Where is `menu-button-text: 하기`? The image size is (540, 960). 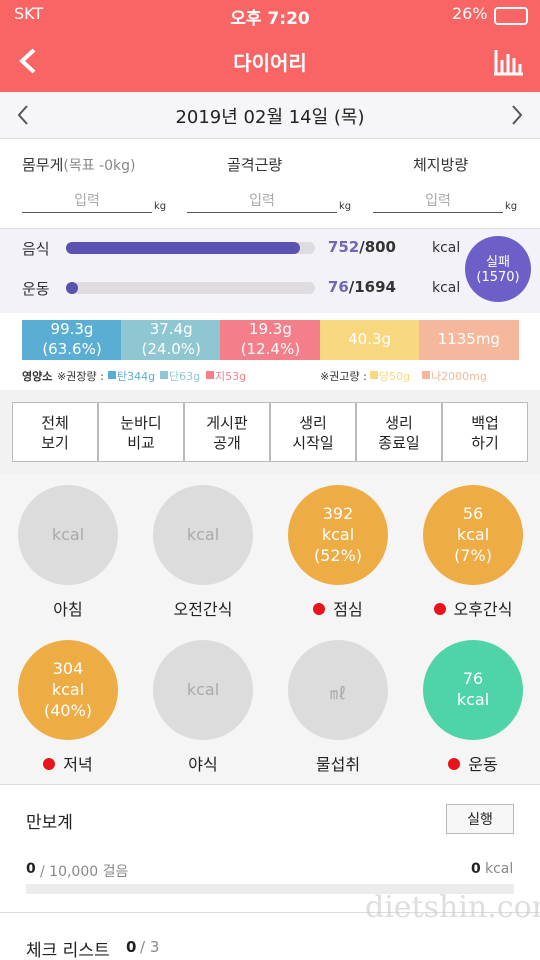
menu-button-text: 하기 is located at coordinates (485, 443).